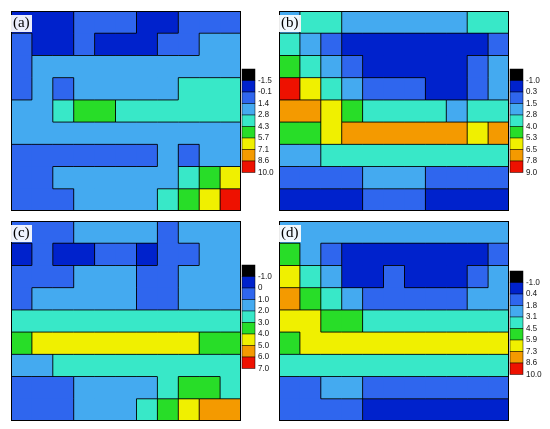 The height and width of the screenshot is (429, 550). I want to click on legend-tick-label: -1.0, so click(533, 80).